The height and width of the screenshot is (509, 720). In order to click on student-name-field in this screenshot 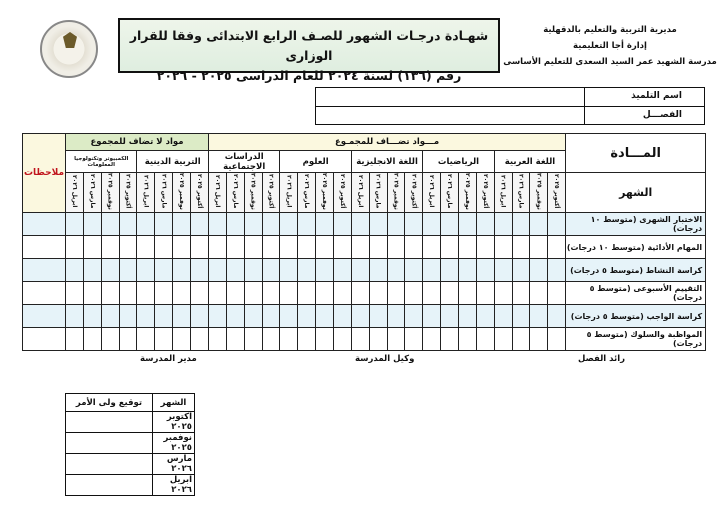, I will do `click(450, 97)`.